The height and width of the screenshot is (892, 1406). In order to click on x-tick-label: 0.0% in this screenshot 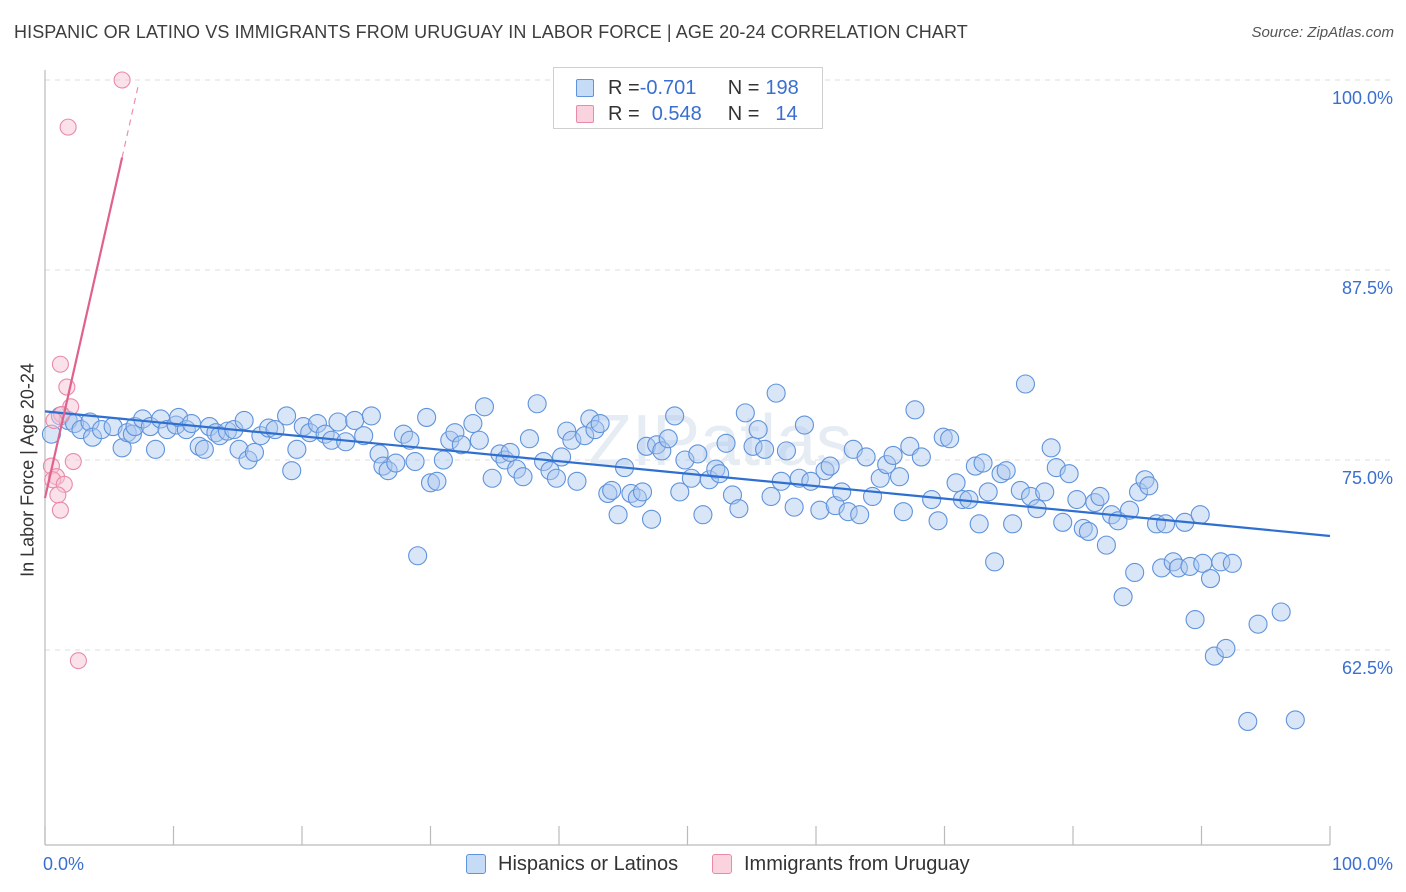, I will do `click(63, 864)`.